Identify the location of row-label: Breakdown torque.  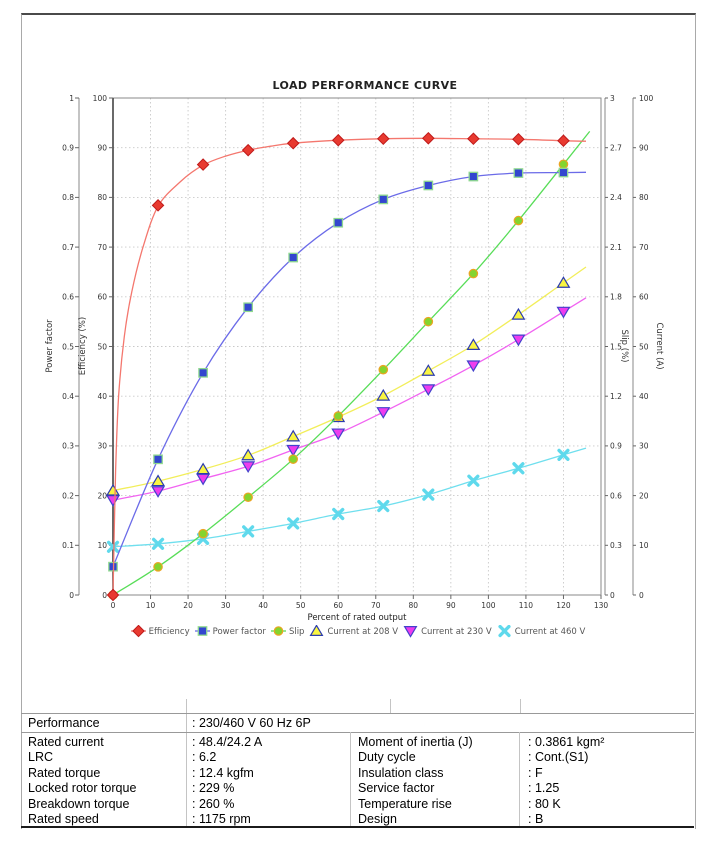
(79, 803).